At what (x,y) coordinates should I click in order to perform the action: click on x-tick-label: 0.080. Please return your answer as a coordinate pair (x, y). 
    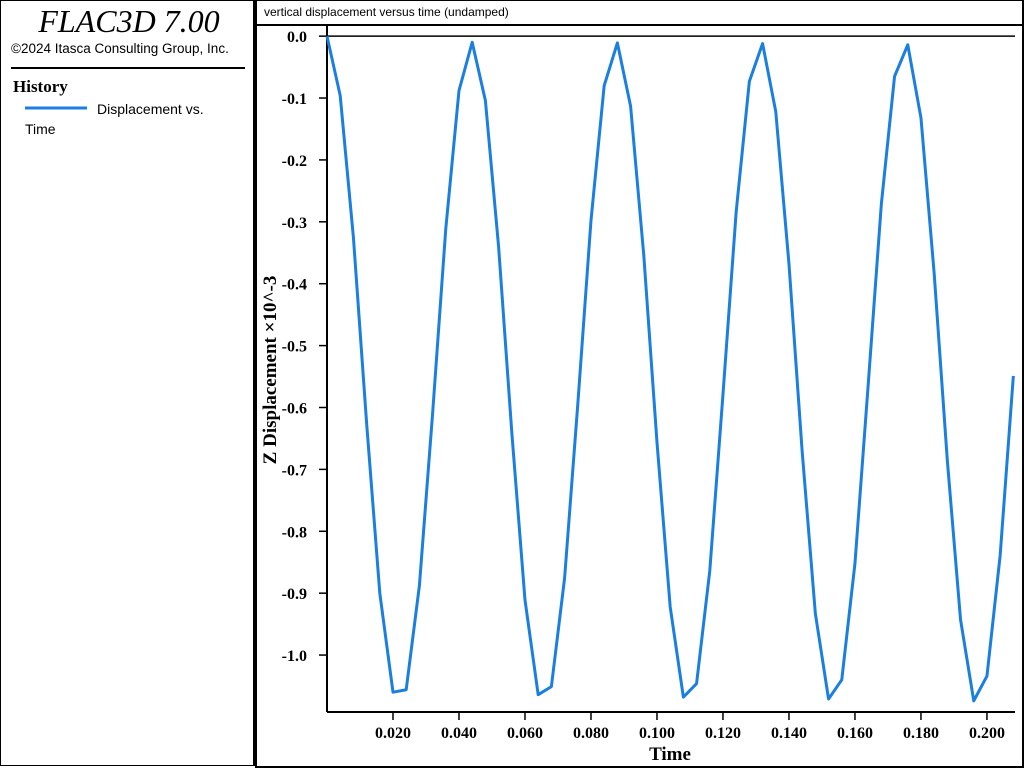
    Looking at the image, I should click on (591, 733).